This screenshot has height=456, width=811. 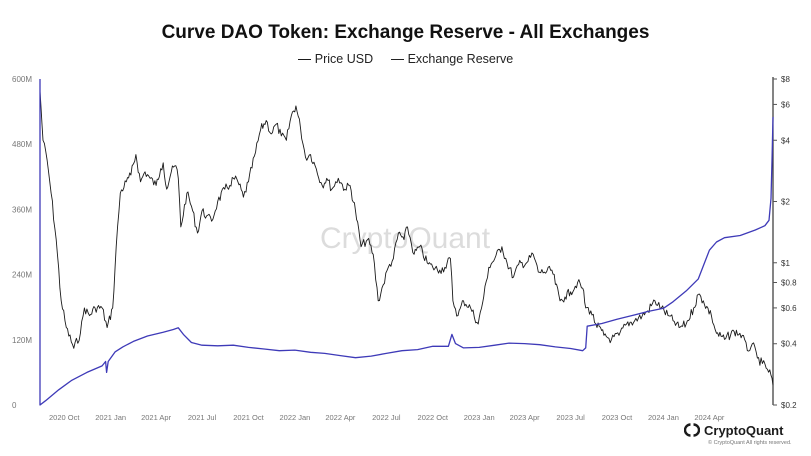 What do you see at coordinates (22, 144) in the screenshot?
I see `y-left-tick-label: 480M` at bounding box center [22, 144].